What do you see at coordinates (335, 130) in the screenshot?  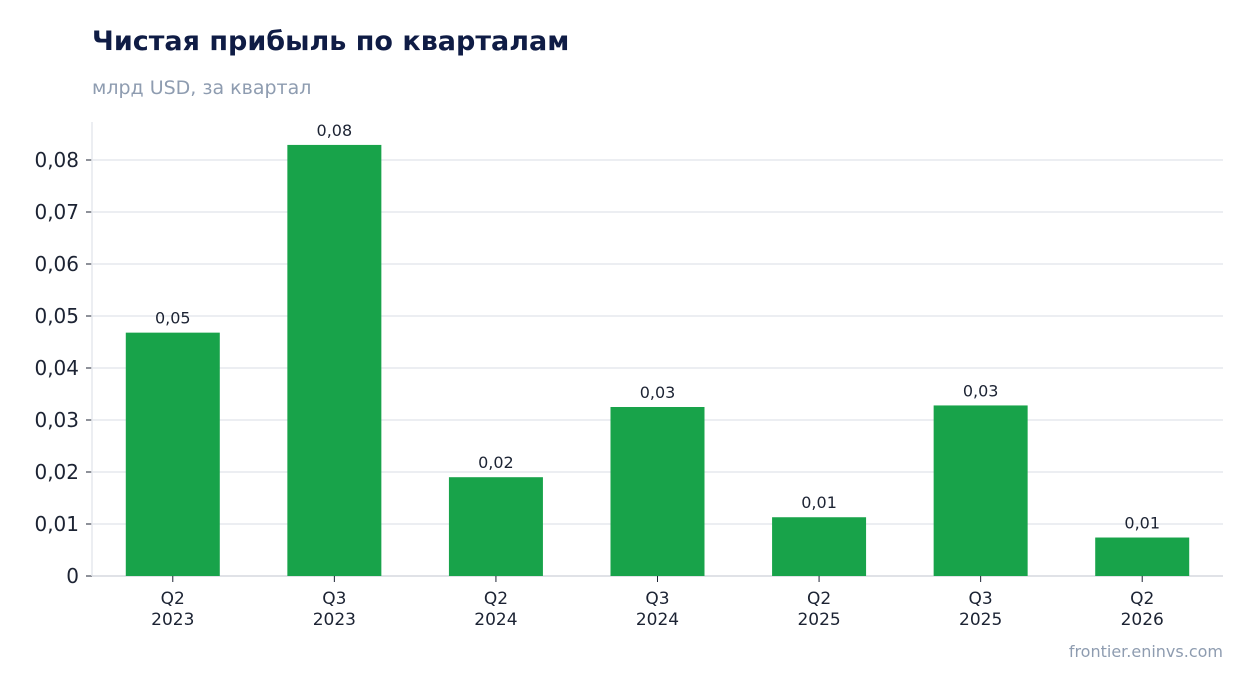 I see `data-label: 0,08` at bounding box center [335, 130].